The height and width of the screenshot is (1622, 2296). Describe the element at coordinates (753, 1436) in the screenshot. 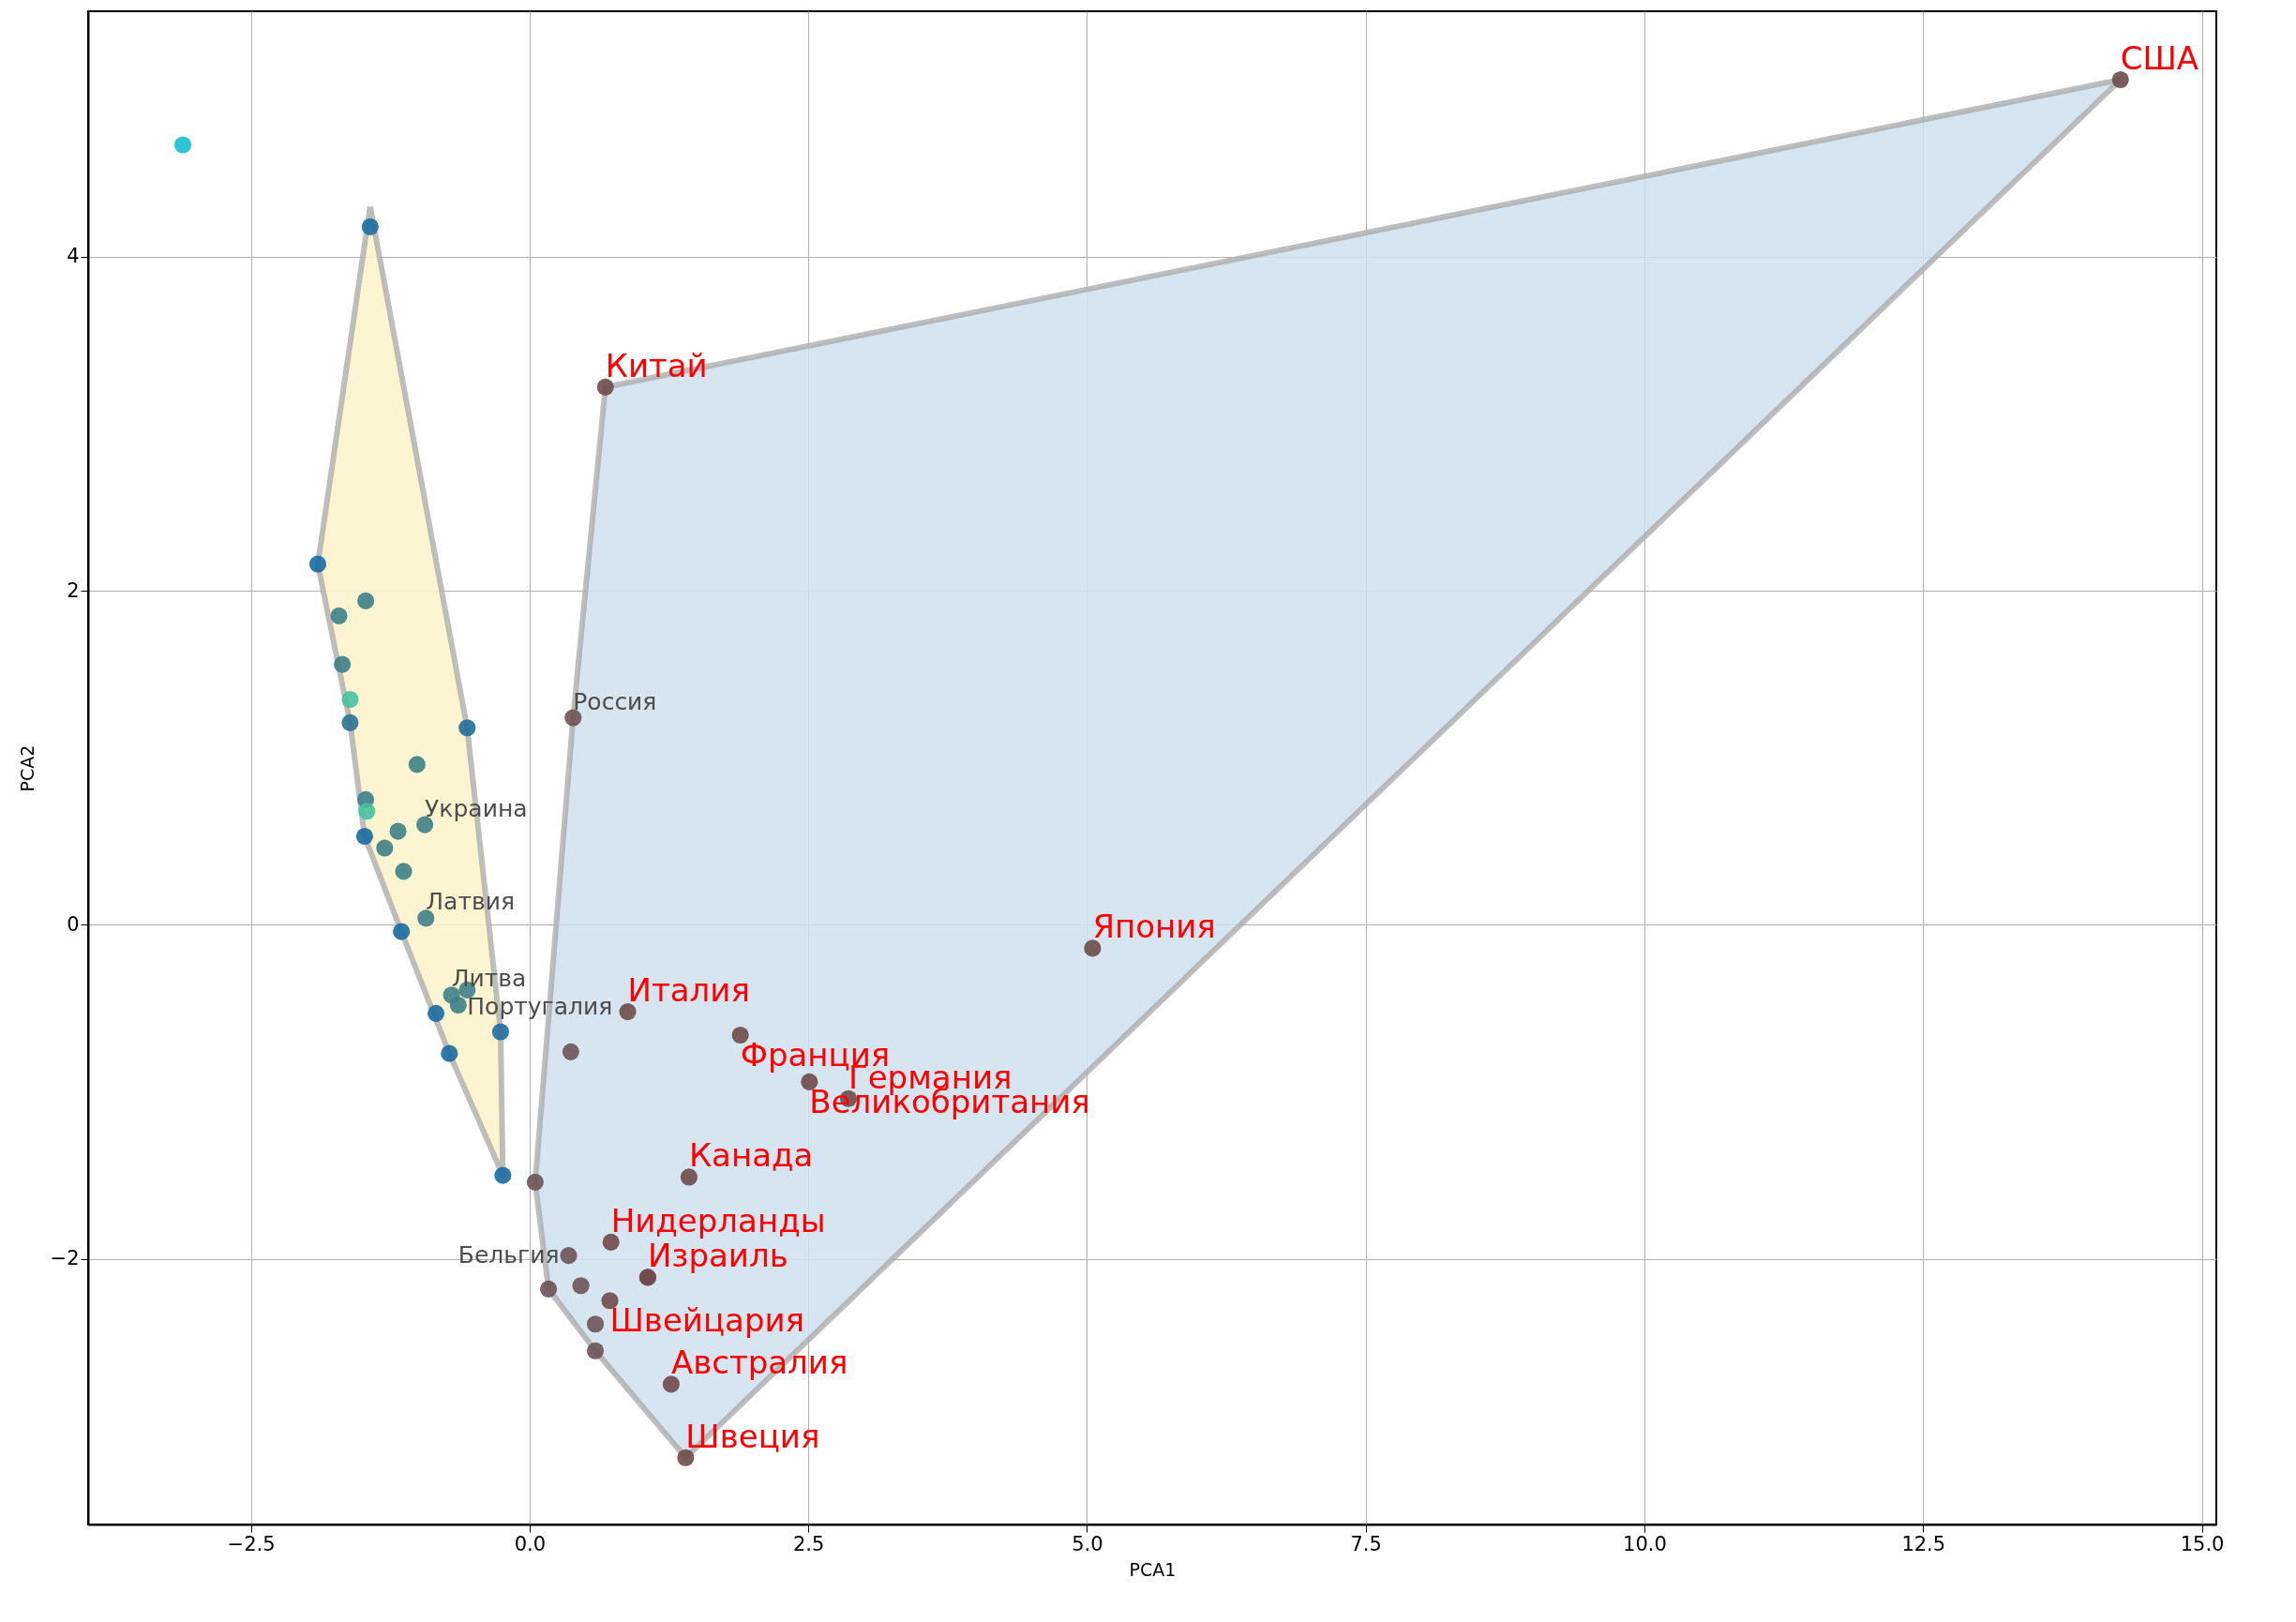

I see `data-label: Швеция` at that location.